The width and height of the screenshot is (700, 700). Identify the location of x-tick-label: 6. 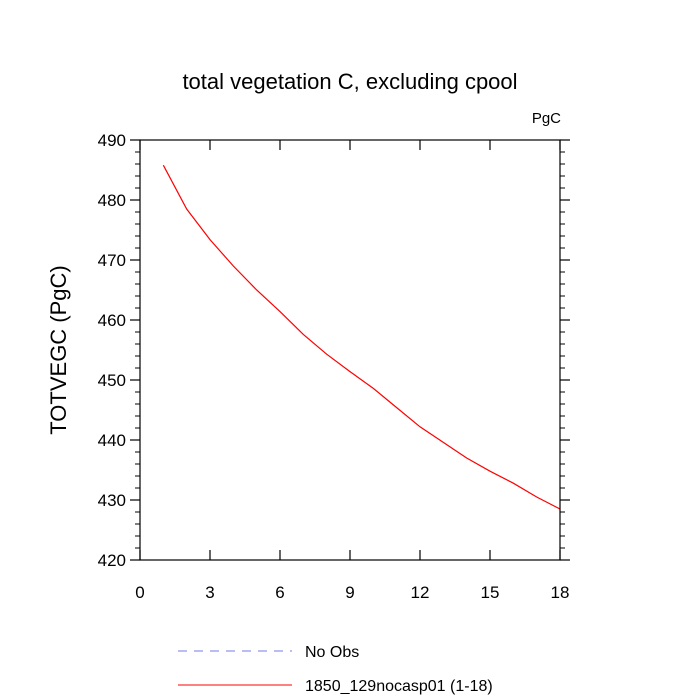
(279, 592).